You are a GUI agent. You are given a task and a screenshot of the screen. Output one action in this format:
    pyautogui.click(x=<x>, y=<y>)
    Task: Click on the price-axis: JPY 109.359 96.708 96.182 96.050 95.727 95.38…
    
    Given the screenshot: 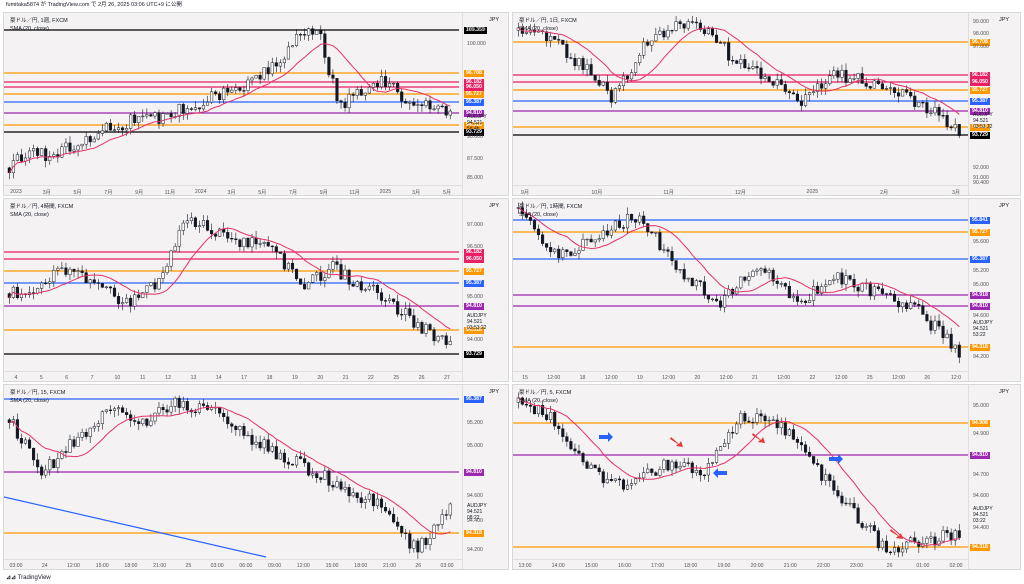 What is the action you would take?
    pyautogui.click(x=485, y=104)
    